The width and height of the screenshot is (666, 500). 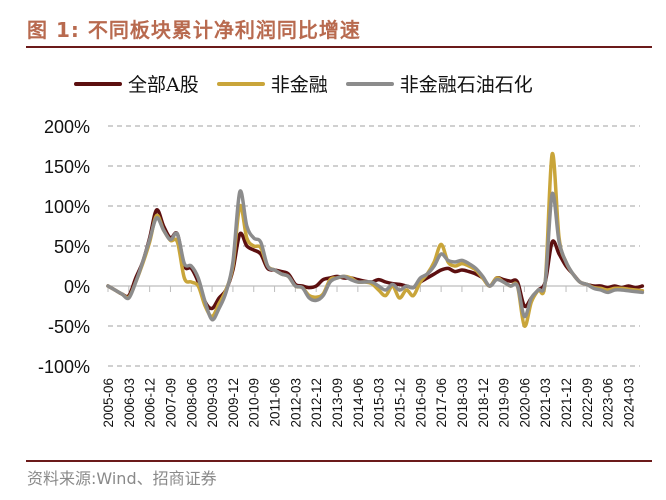 What do you see at coordinates (122, 478) in the screenshot?
I see `source-note: 资料来源:Wind、招商证券` at bounding box center [122, 478].